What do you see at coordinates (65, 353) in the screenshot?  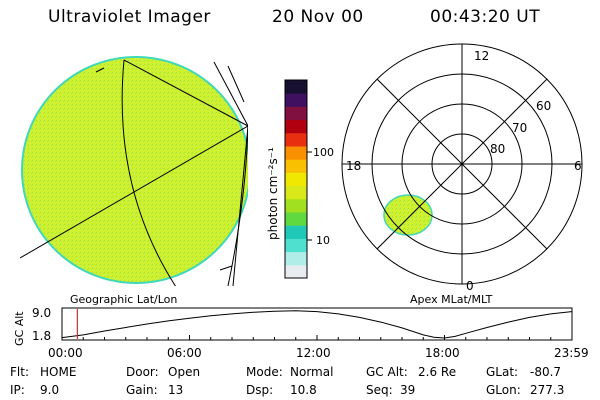 I see `x-tick-0000: 00:00` at bounding box center [65, 353].